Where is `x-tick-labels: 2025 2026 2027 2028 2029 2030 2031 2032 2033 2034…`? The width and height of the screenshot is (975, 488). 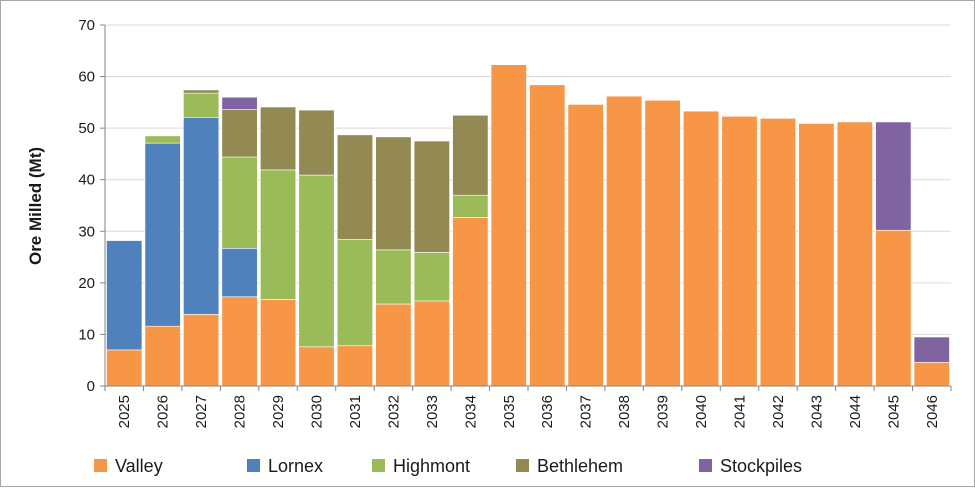
x-tick-labels: 2025 2026 2027 2028 2029 2030 2031 2032 2033 2034… is located at coordinates (528, 411).